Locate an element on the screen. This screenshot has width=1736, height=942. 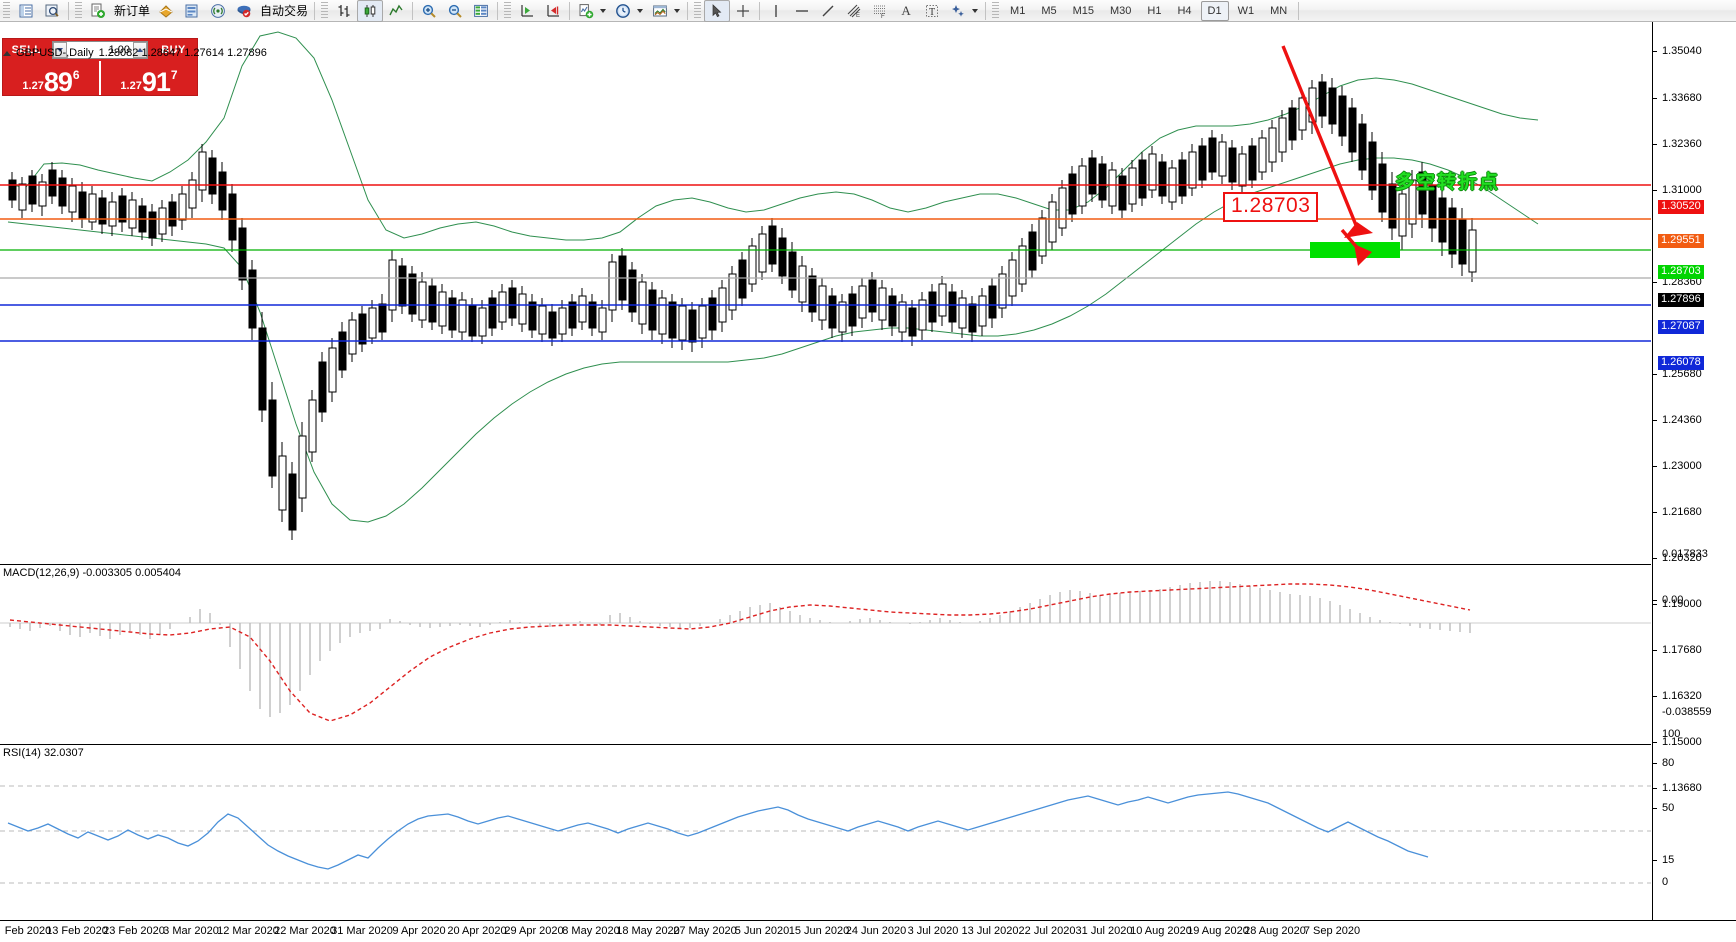
cursor-icon is located at coordinates (717, 11).